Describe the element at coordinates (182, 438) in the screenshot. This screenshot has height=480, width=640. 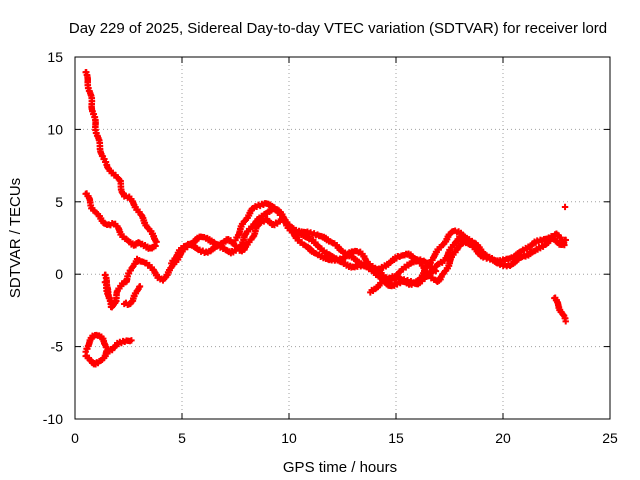
I see `x-tick-label: 5` at that location.